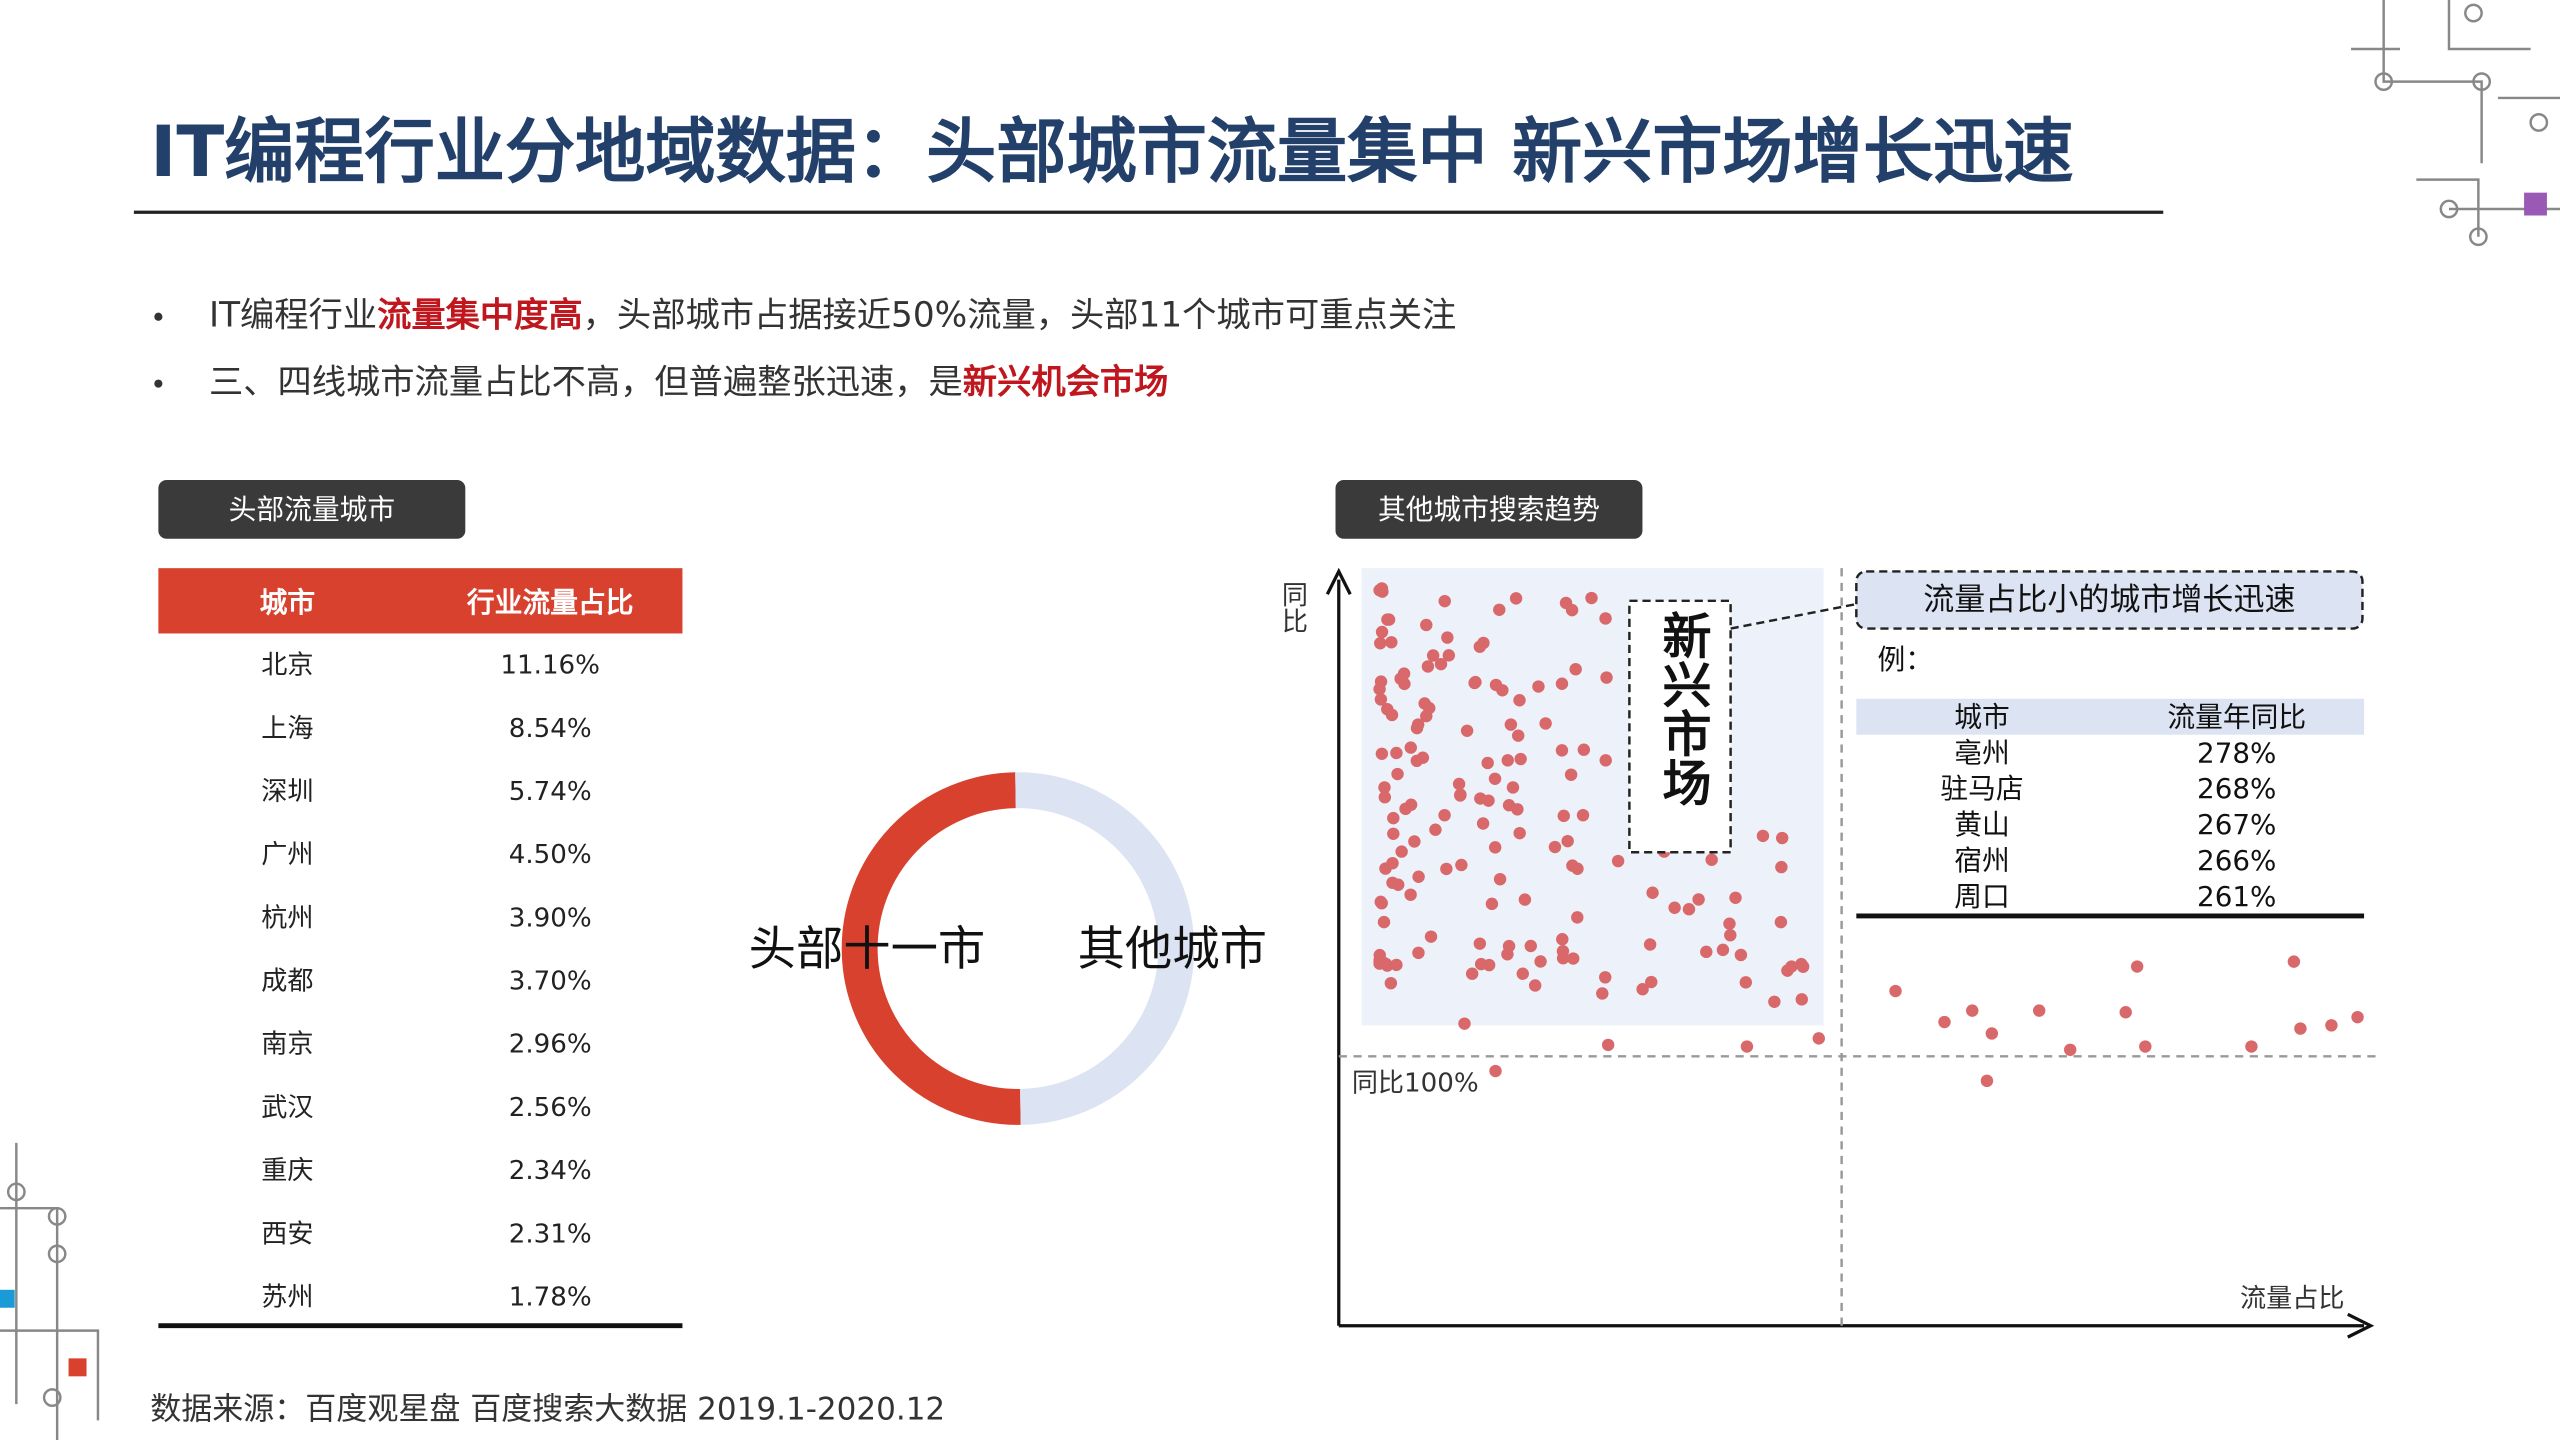 This screenshot has height=1440, width=2560. What do you see at coordinates (1982, 824) in the screenshot?
I see `table-cell: 黄山` at bounding box center [1982, 824].